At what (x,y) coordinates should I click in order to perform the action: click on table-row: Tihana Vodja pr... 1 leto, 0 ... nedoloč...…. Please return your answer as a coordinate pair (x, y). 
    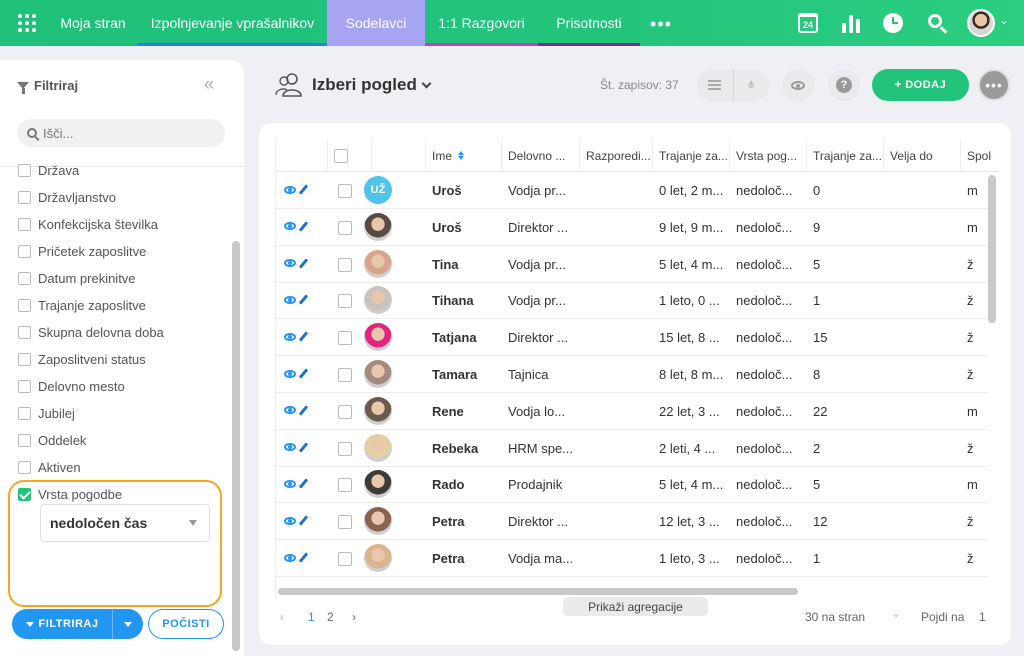
    Looking at the image, I should click on (632, 301).